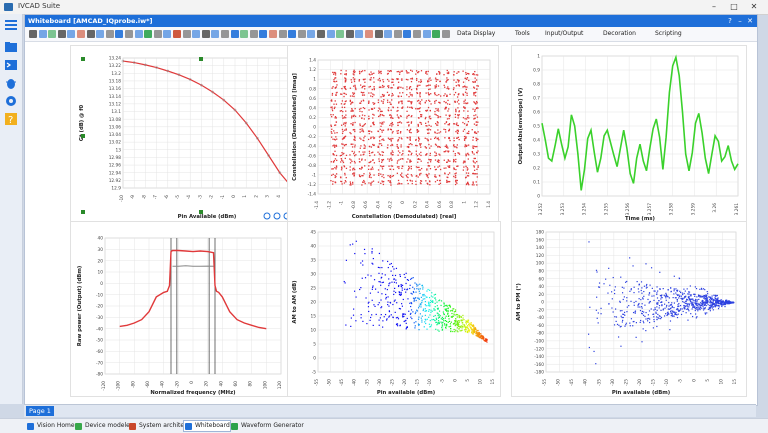  Describe the element at coordinates (11, 119) in the screenshot. I see `help-icon: ?` at that location.